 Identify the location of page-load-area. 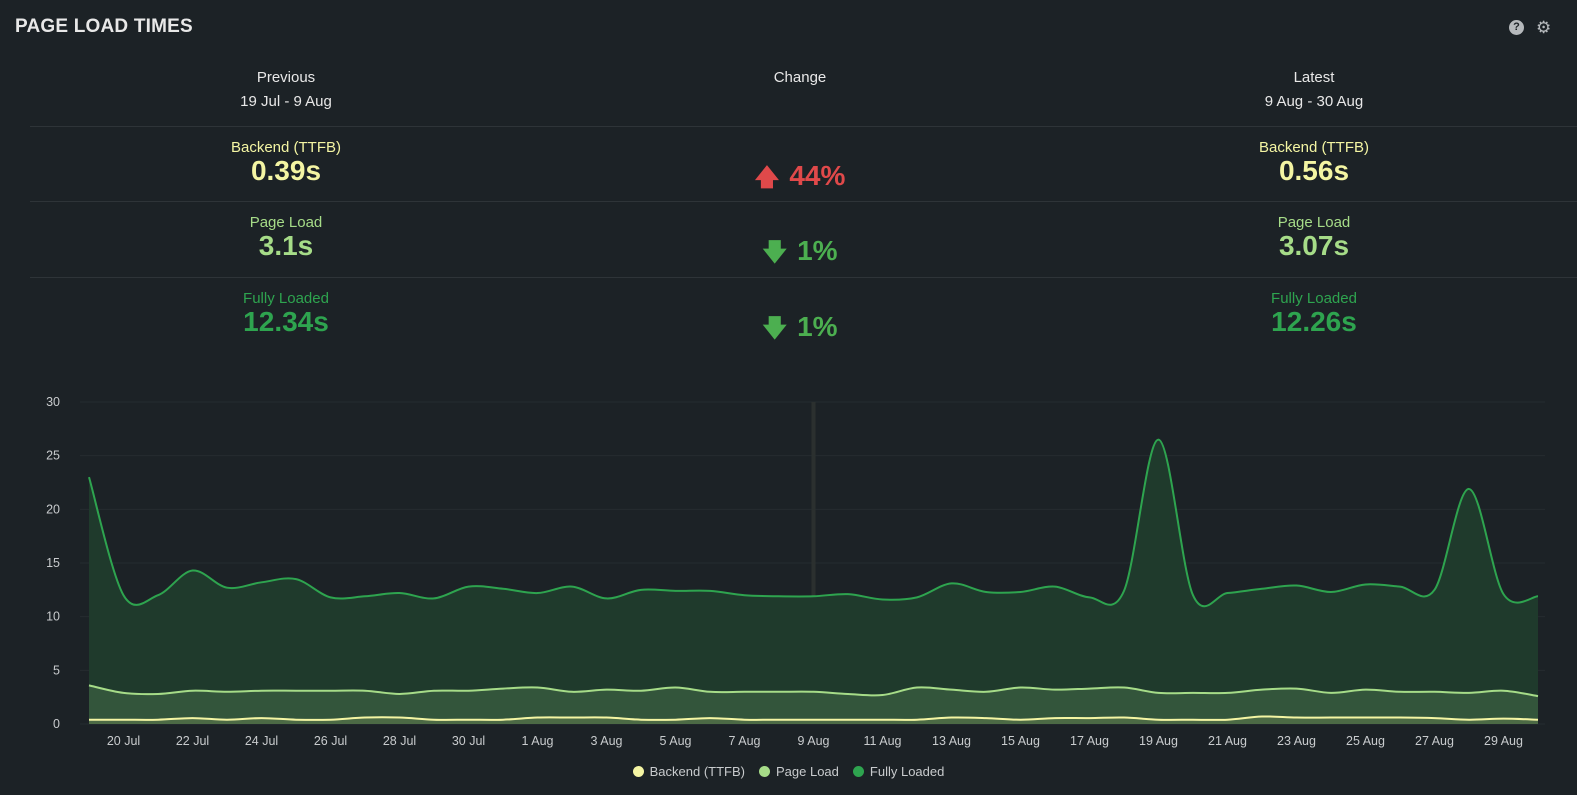
(813, 704).